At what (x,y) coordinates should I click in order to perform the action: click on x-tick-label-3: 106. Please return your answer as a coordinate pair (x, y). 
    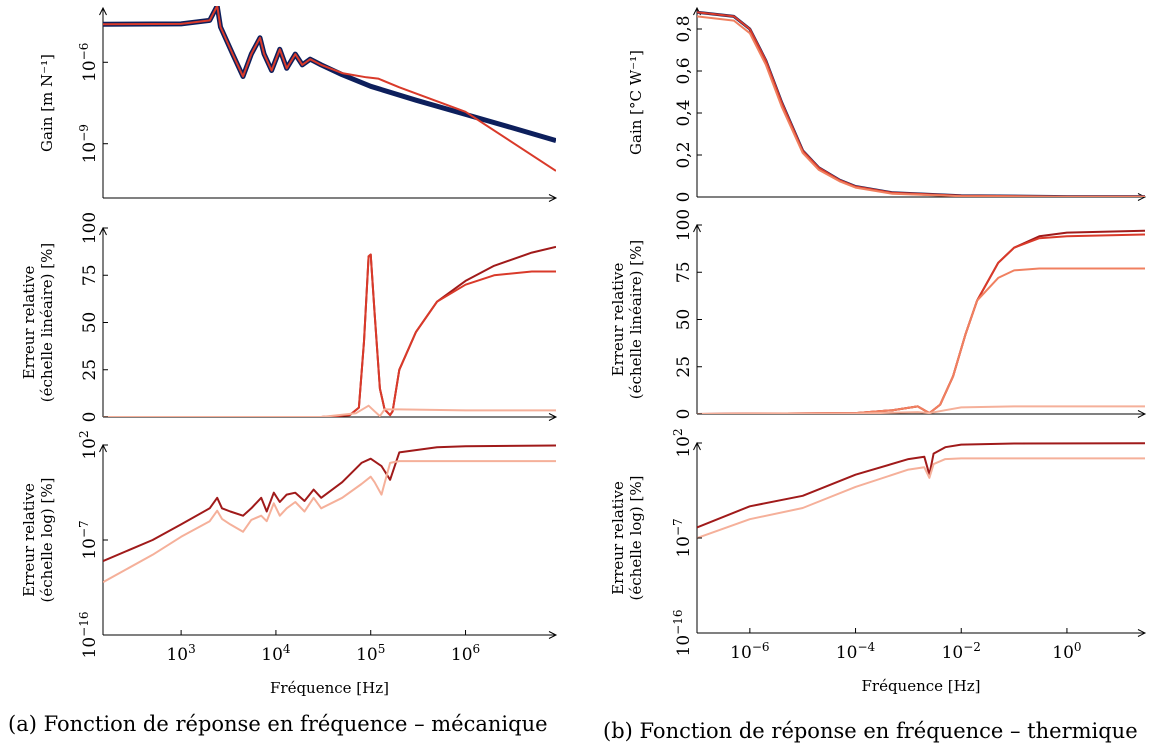
    Looking at the image, I should click on (465, 653).